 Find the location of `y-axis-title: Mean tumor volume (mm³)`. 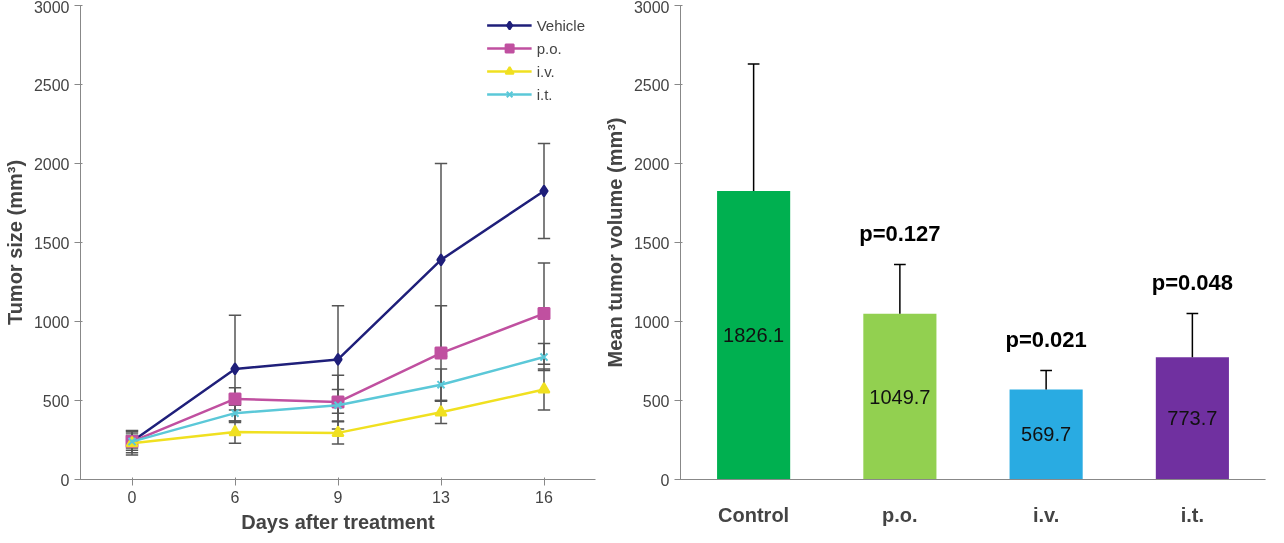

y-axis-title: Mean tumor volume (mm³) is located at coordinates (614, 242).